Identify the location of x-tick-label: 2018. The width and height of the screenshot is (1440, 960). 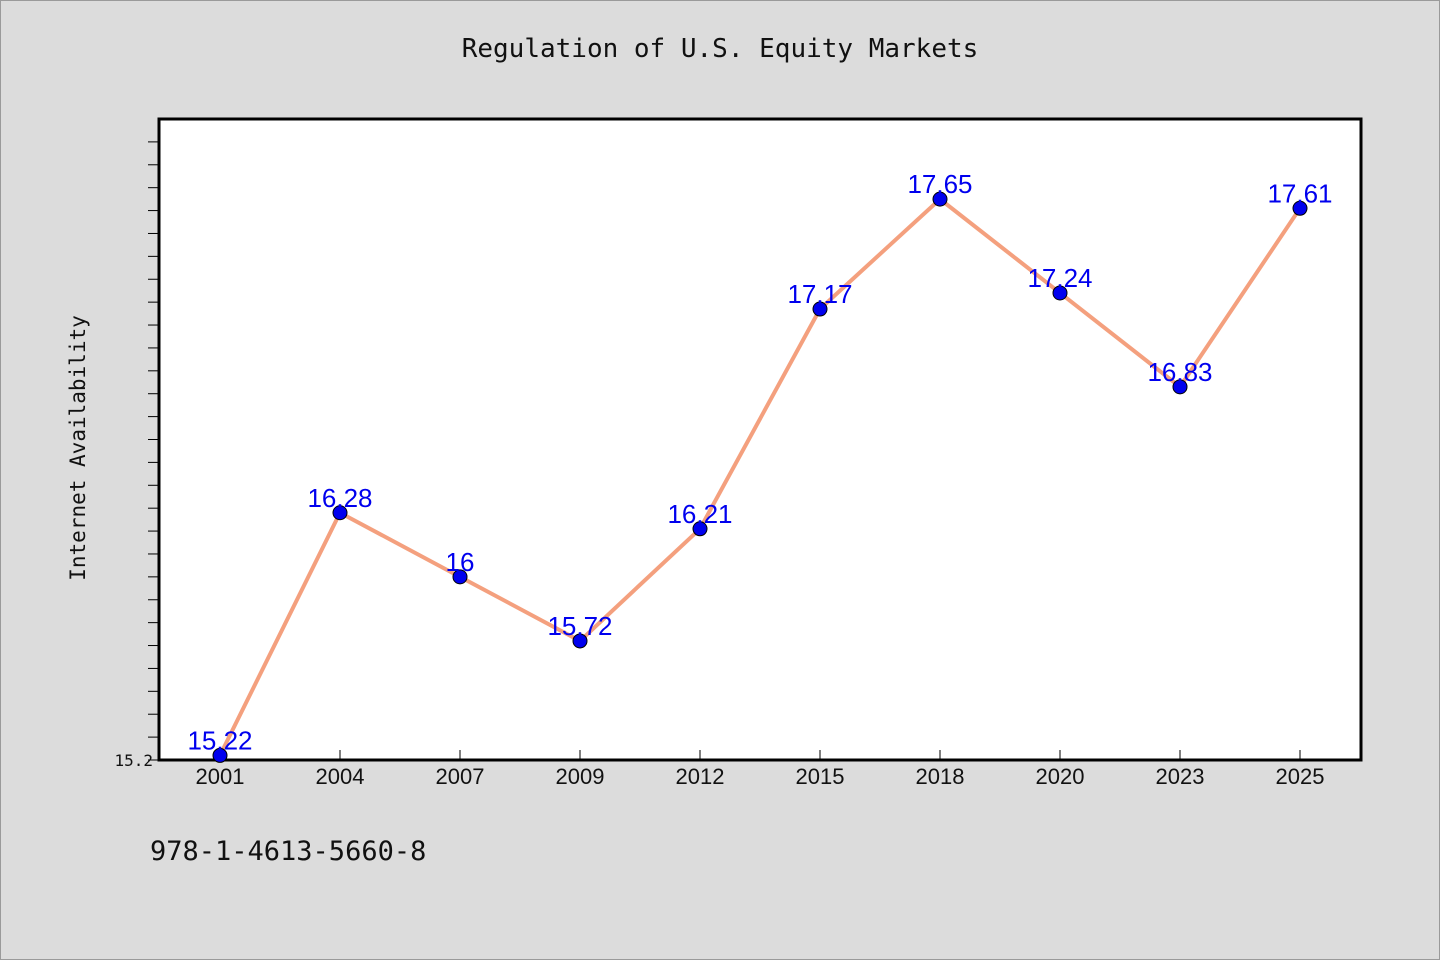
(940, 776).